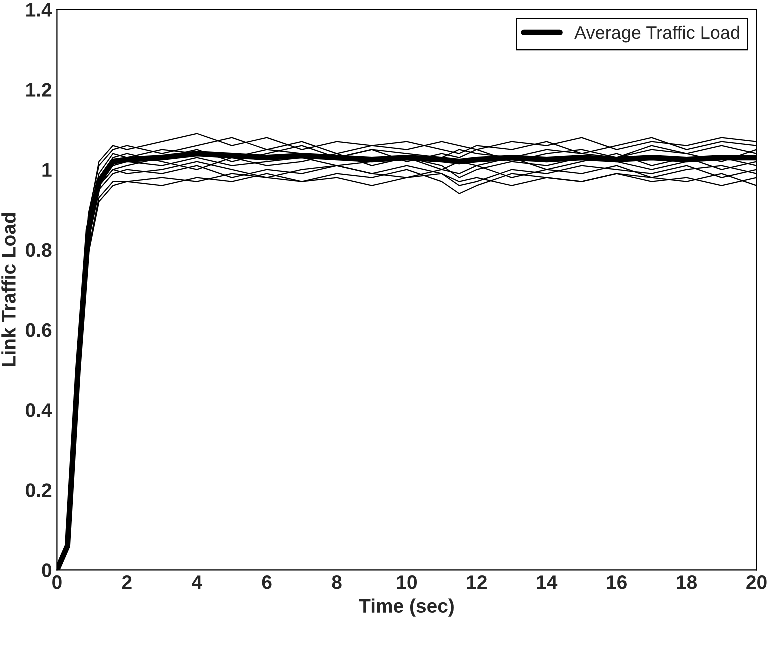 The height and width of the screenshot is (645, 773). I want to click on y-tick-label: 1.2, so click(39, 90).